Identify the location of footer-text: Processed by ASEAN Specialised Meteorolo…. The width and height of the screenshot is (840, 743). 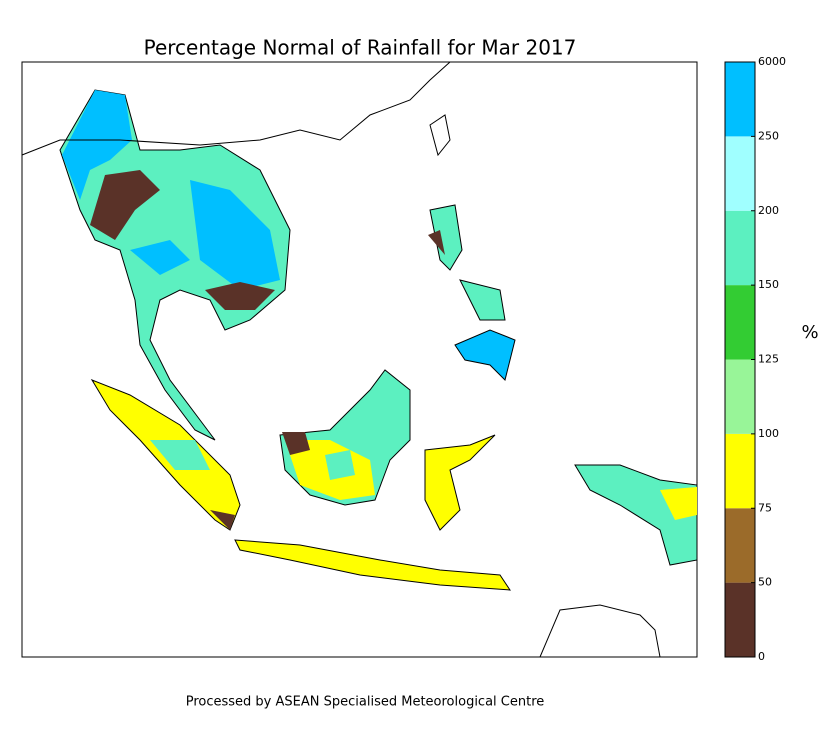
(365, 702).